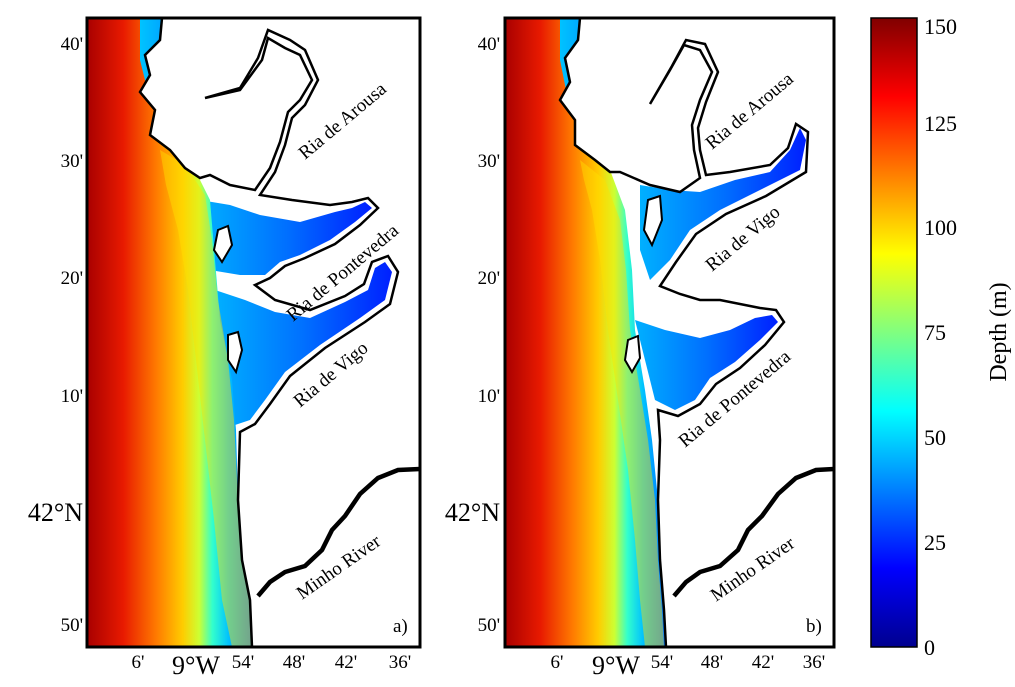  Describe the element at coordinates (472, 335) in the screenshot. I see `lat-axis-b: 40' 30' 20' 10' 42°N 50'` at that location.